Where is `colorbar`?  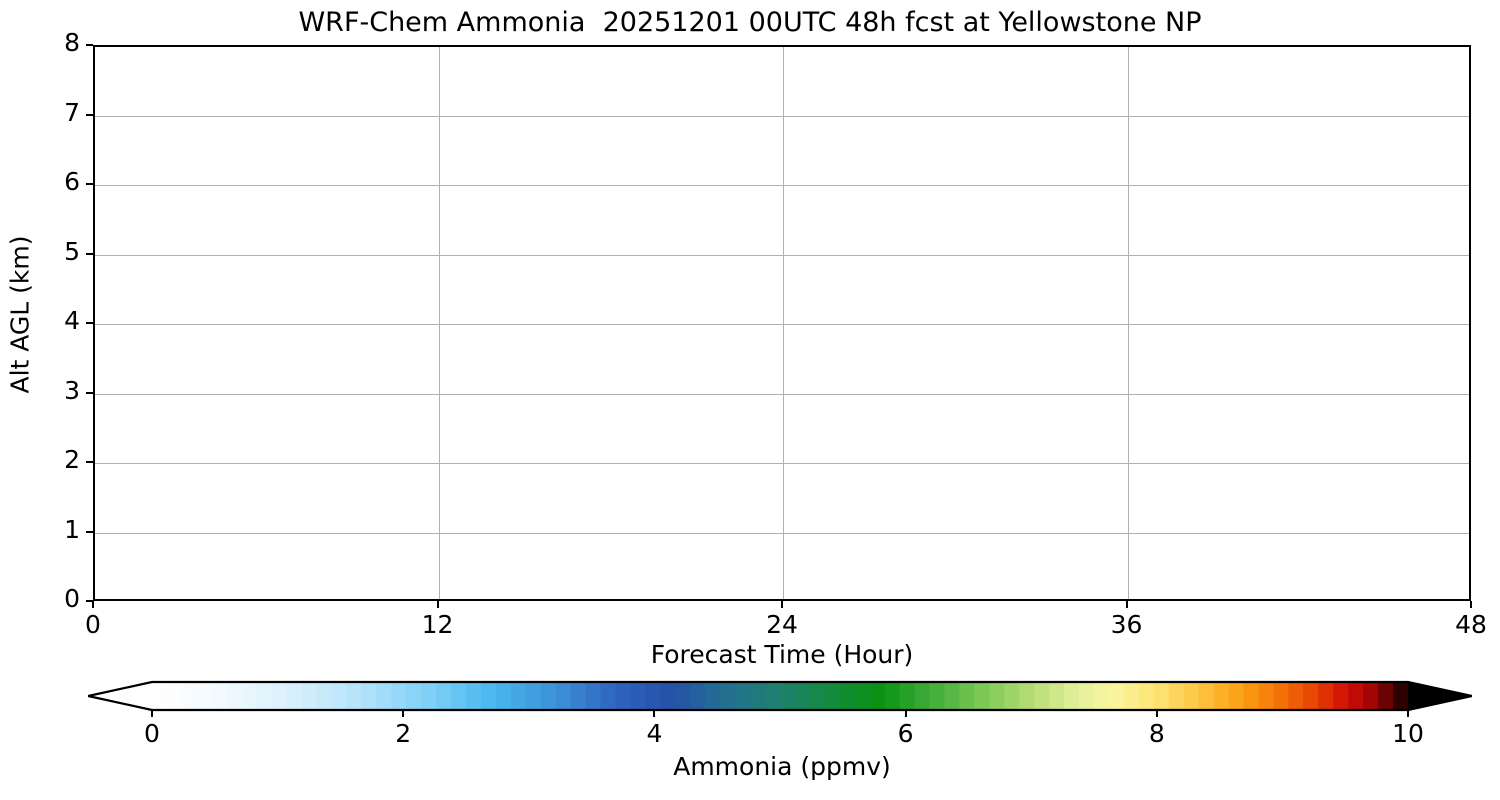
colorbar is located at coordinates (780, 697).